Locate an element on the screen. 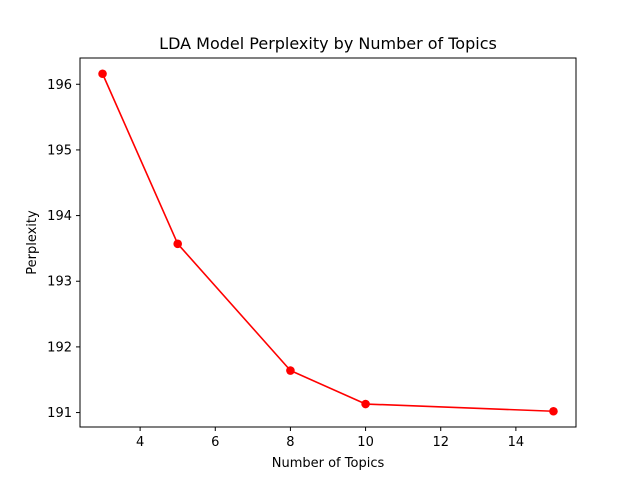  x-tick-label: 12 is located at coordinates (440, 442).